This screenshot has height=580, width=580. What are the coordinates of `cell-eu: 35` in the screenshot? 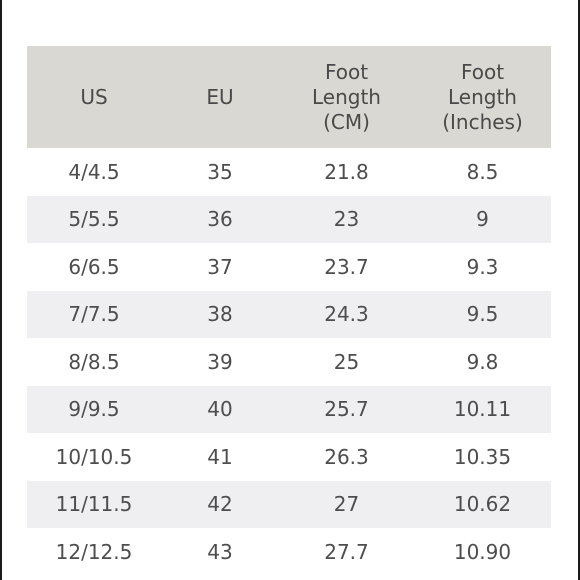 It's located at (220, 171).